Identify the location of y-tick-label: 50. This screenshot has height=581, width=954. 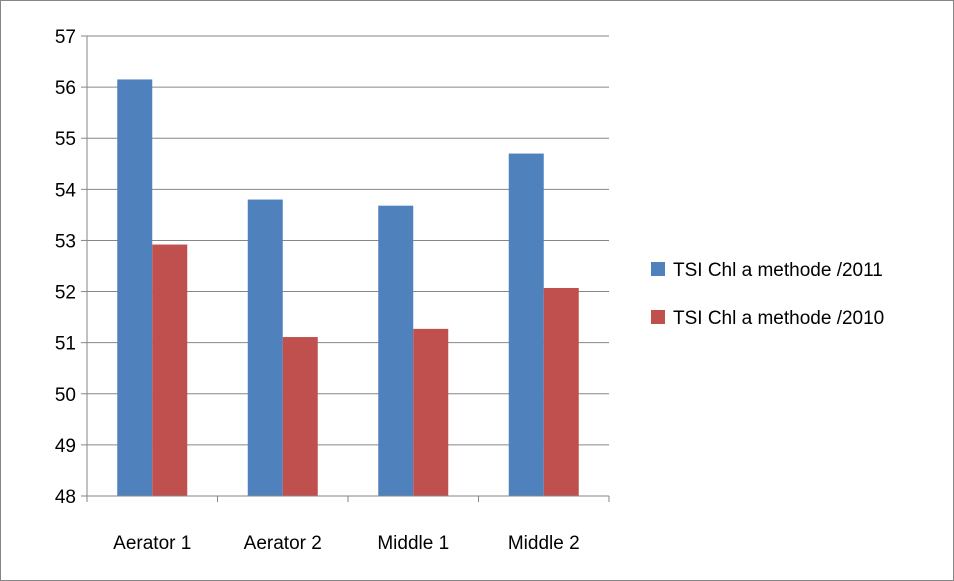
(65, 395).